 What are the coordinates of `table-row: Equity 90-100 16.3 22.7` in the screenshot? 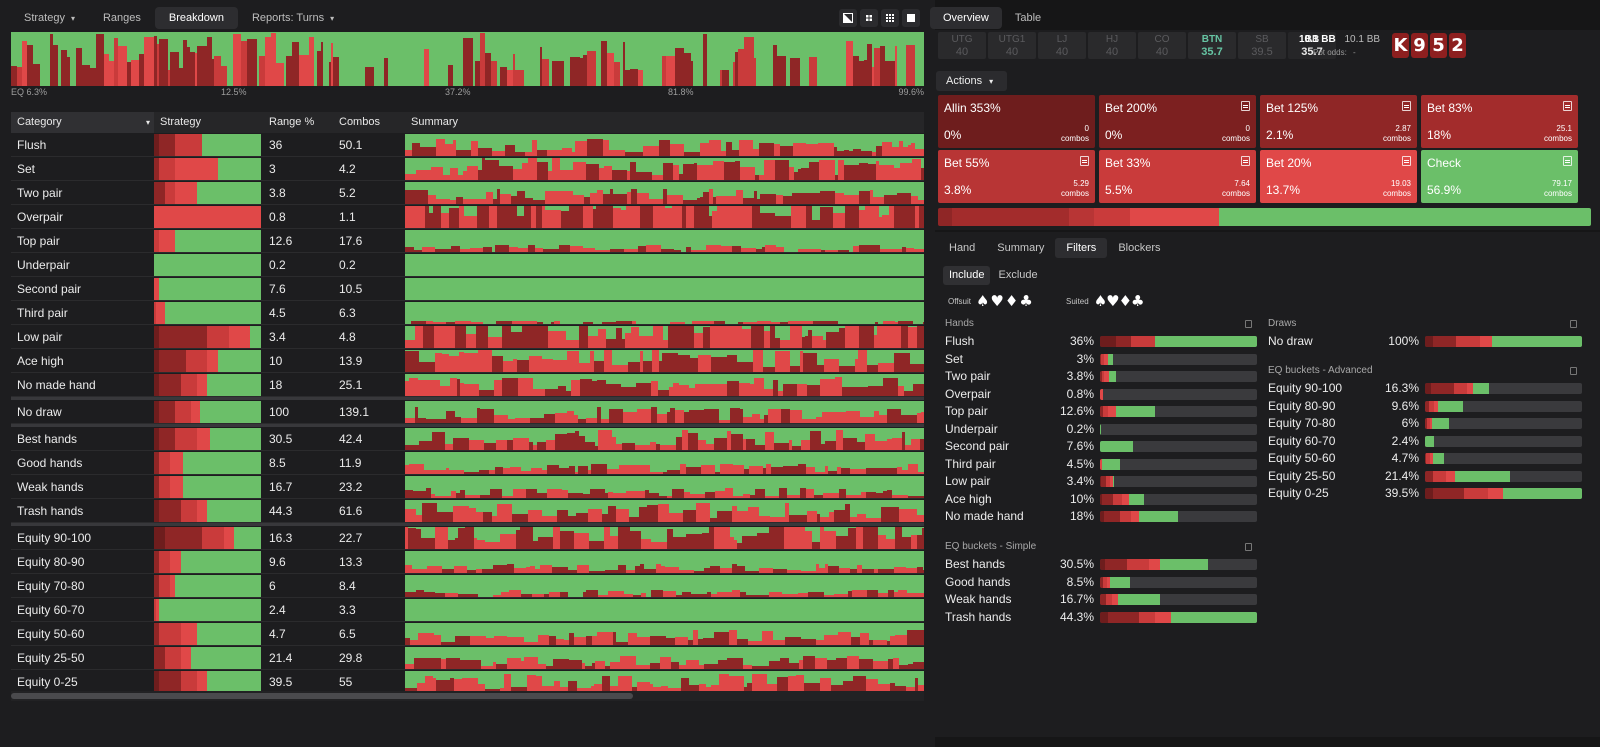 It's located at (472, 538).